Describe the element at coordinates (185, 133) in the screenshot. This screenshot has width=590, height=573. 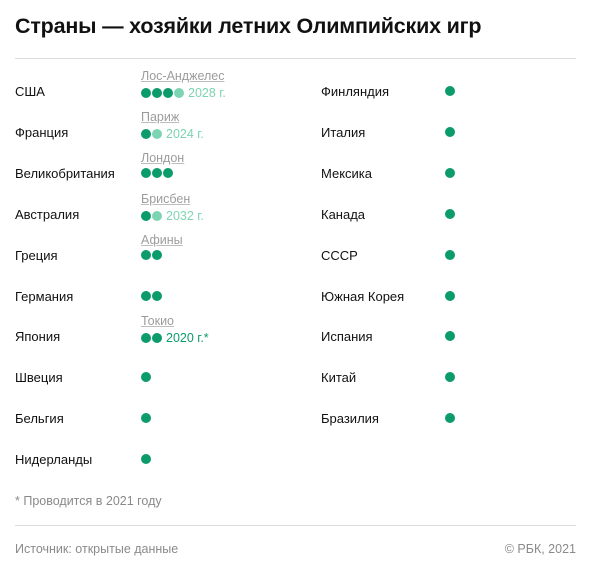
I see `host-year: 2024 г.` at that location.